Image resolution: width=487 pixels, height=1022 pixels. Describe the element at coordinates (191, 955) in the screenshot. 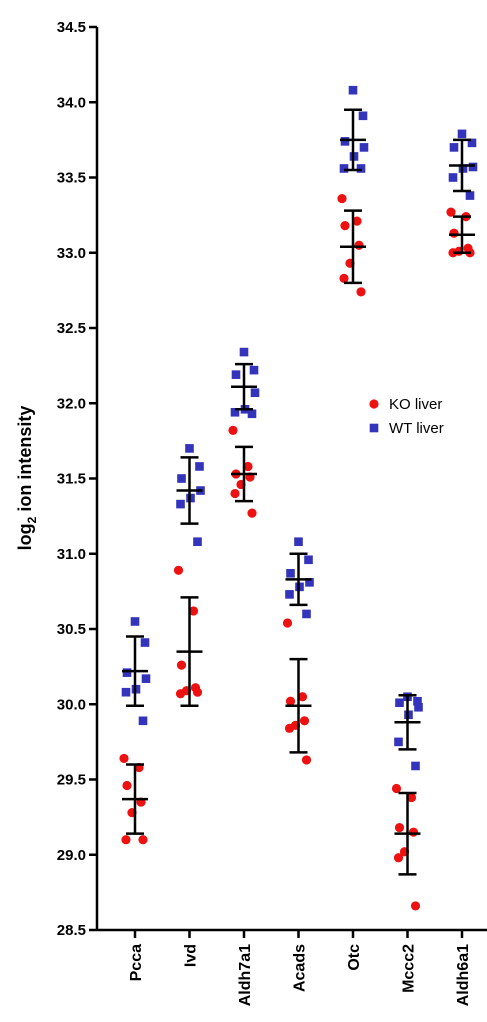

I see `category-label-ivd: Ivd` at that location.